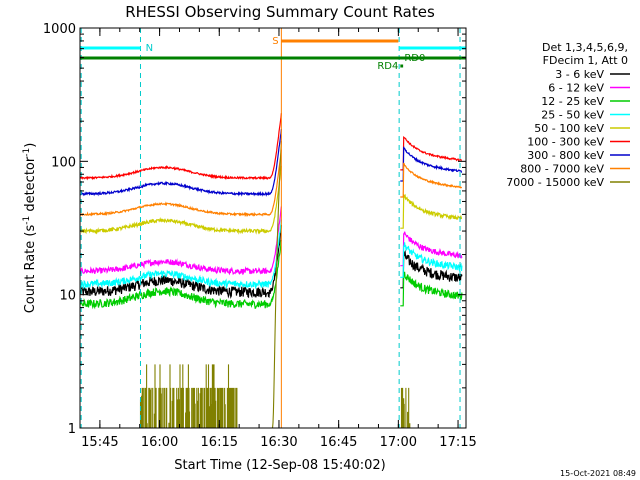  What do you see at coordinates (280, 12) in the screenshot?
I see `chart-title: RHESSI Observing Summary Count Rates` at bounding box center [280, 12].